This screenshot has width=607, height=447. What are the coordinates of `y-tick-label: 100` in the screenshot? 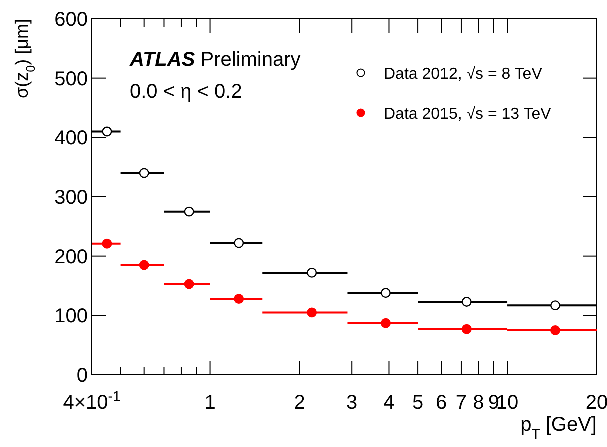 It's located at (71, 317).